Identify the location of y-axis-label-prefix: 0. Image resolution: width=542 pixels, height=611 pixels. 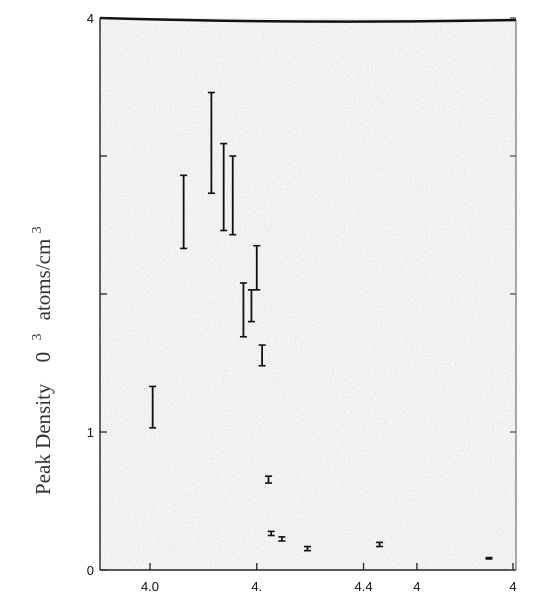
(43, 357).